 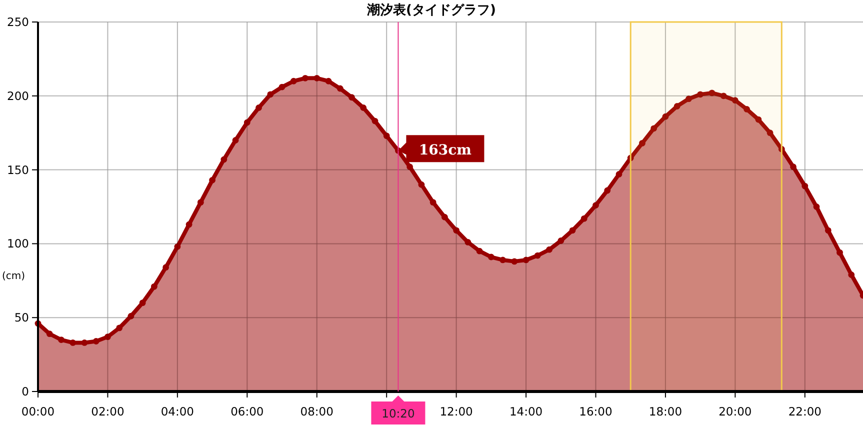 What do you see at coordinates (595, 411) in the screenshot?
I see `x-tick-label: 16:00` at bounding box center [595, 411].